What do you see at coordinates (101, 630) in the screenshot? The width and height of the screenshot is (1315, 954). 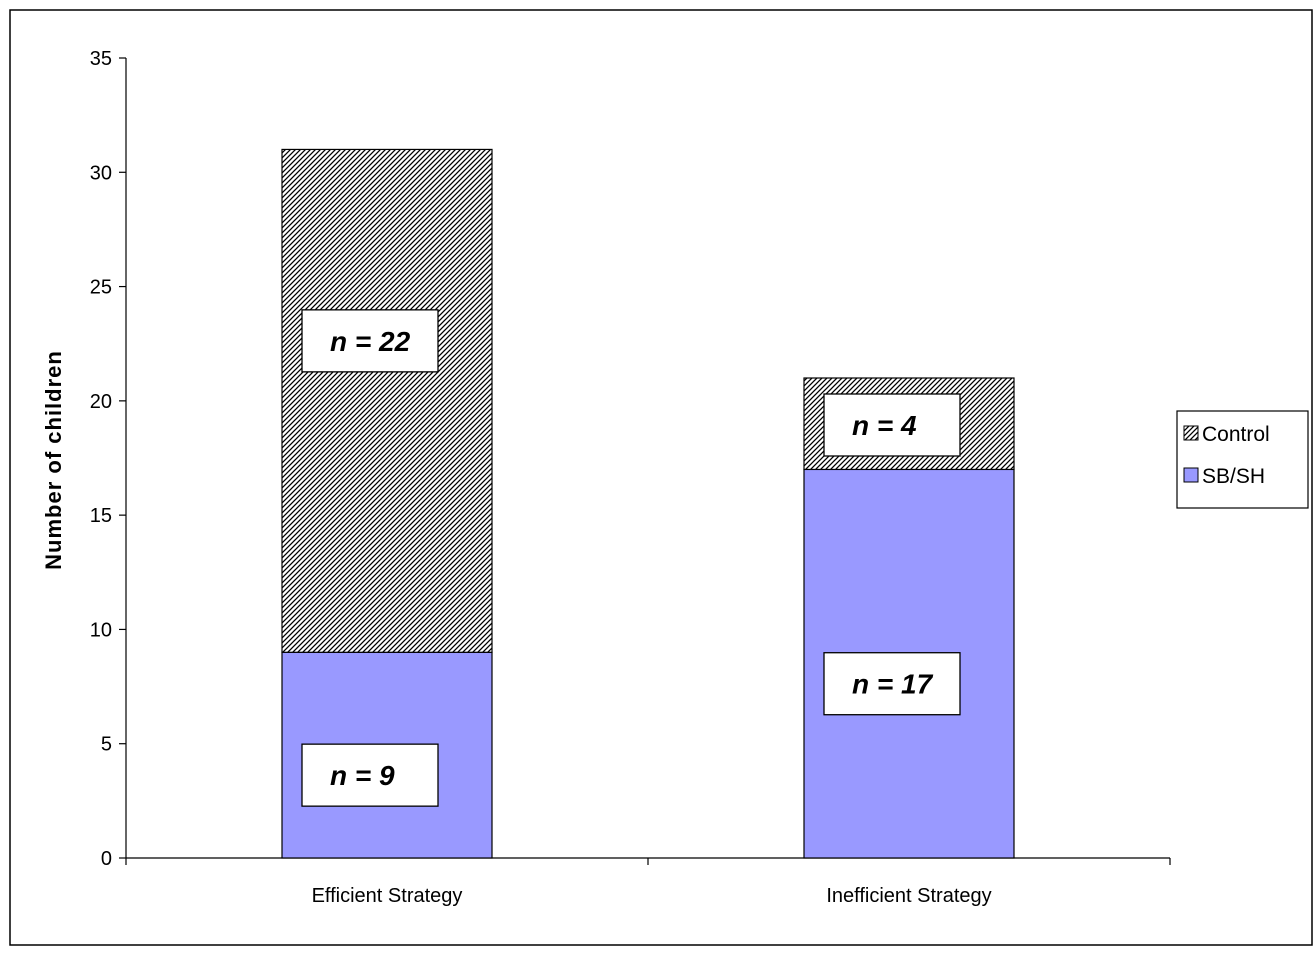 I see `y-tick-label: 10` at bounding box center [101, 630].